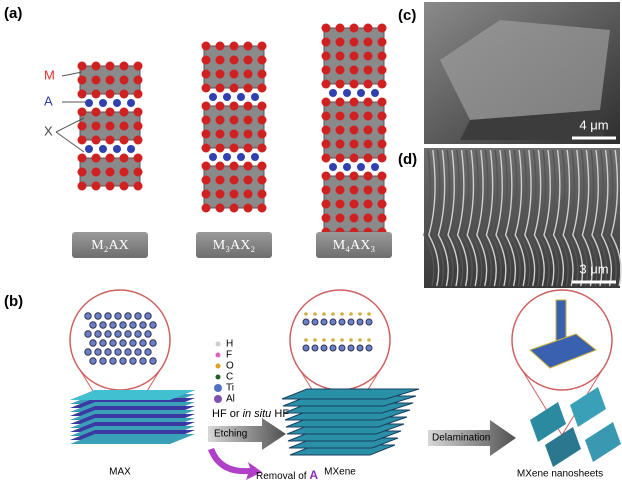 The height and width of the screenshot is (486, 622). I want to click on removal-text: A, so click(313, 475).